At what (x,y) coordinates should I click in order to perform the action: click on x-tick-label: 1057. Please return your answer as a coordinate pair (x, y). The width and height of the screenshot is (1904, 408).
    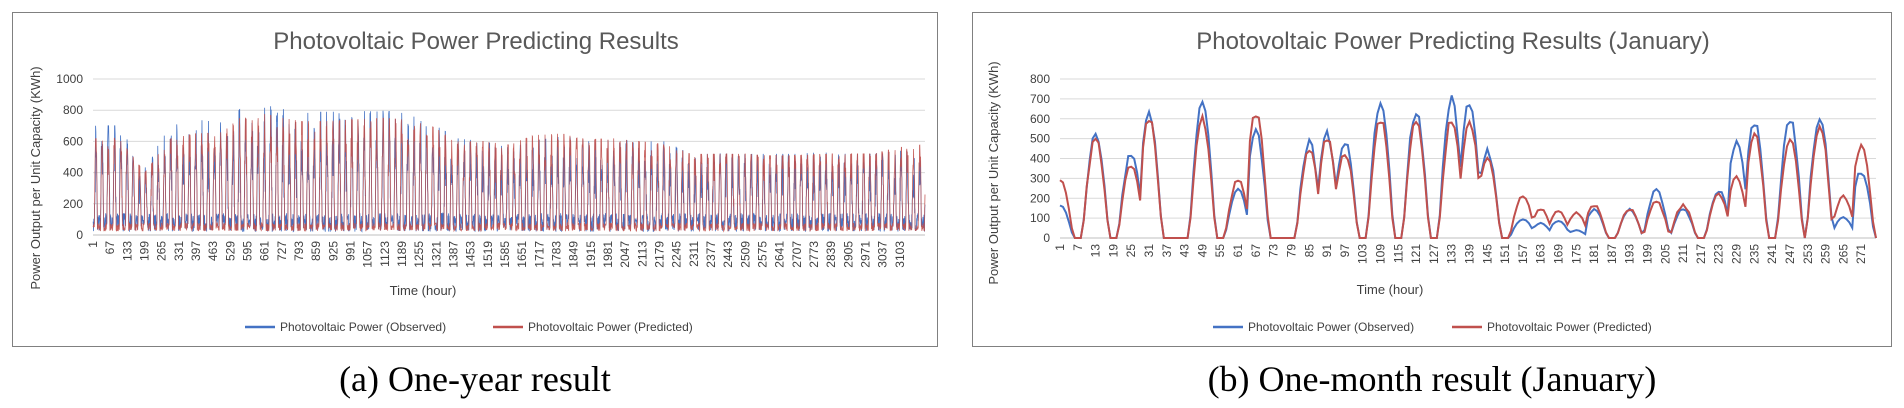
    Looking at the image, I should click on (368, 254).